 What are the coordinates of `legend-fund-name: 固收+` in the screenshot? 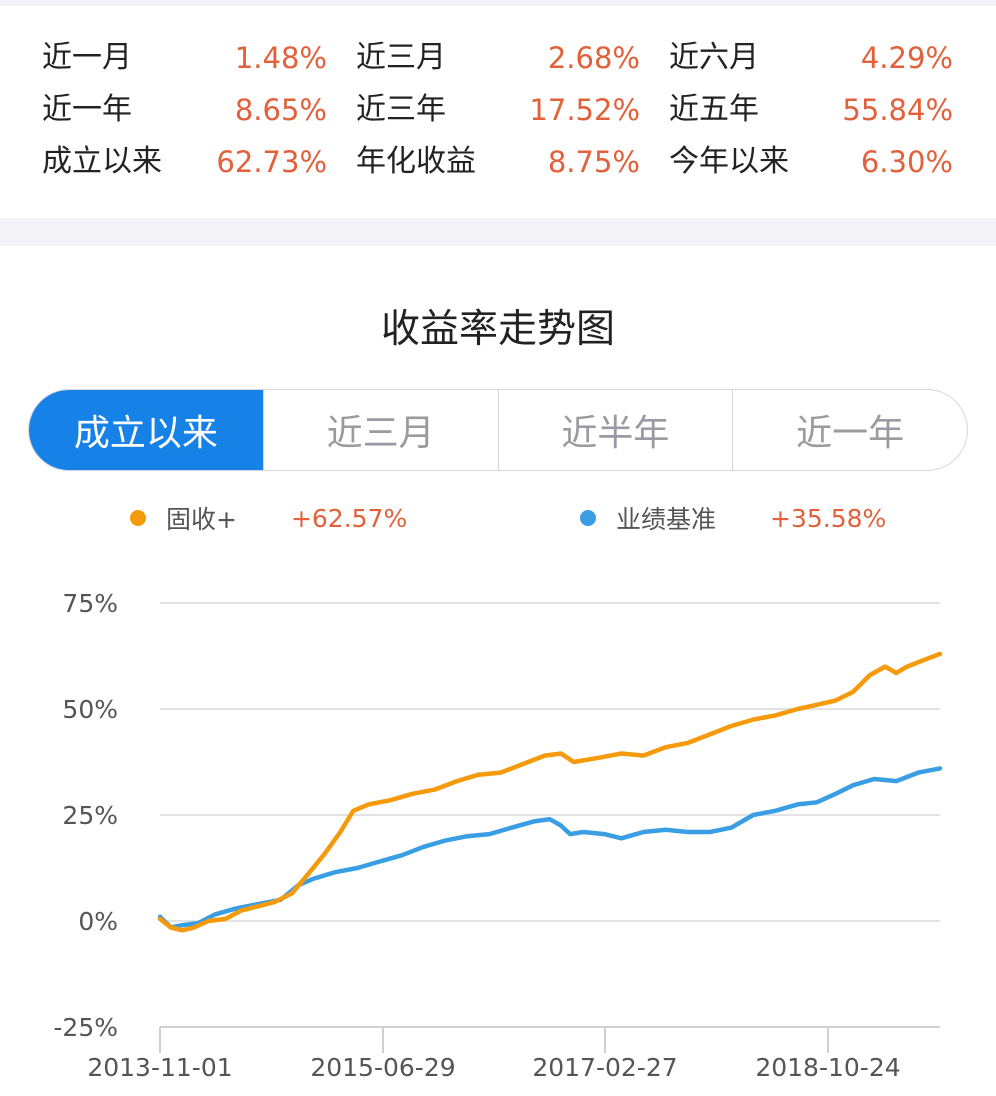 It's located at (201, 519).